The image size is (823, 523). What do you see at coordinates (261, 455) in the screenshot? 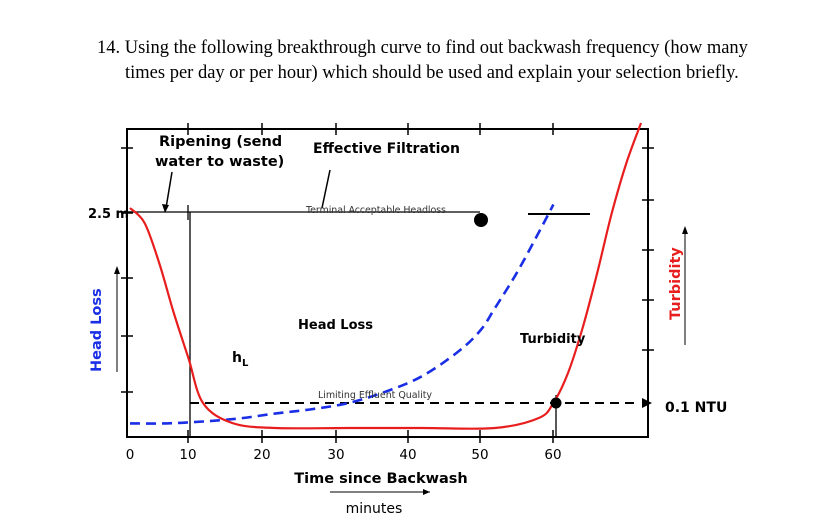
I see `x-tick-20: 20` at bounding box center [261, 455].